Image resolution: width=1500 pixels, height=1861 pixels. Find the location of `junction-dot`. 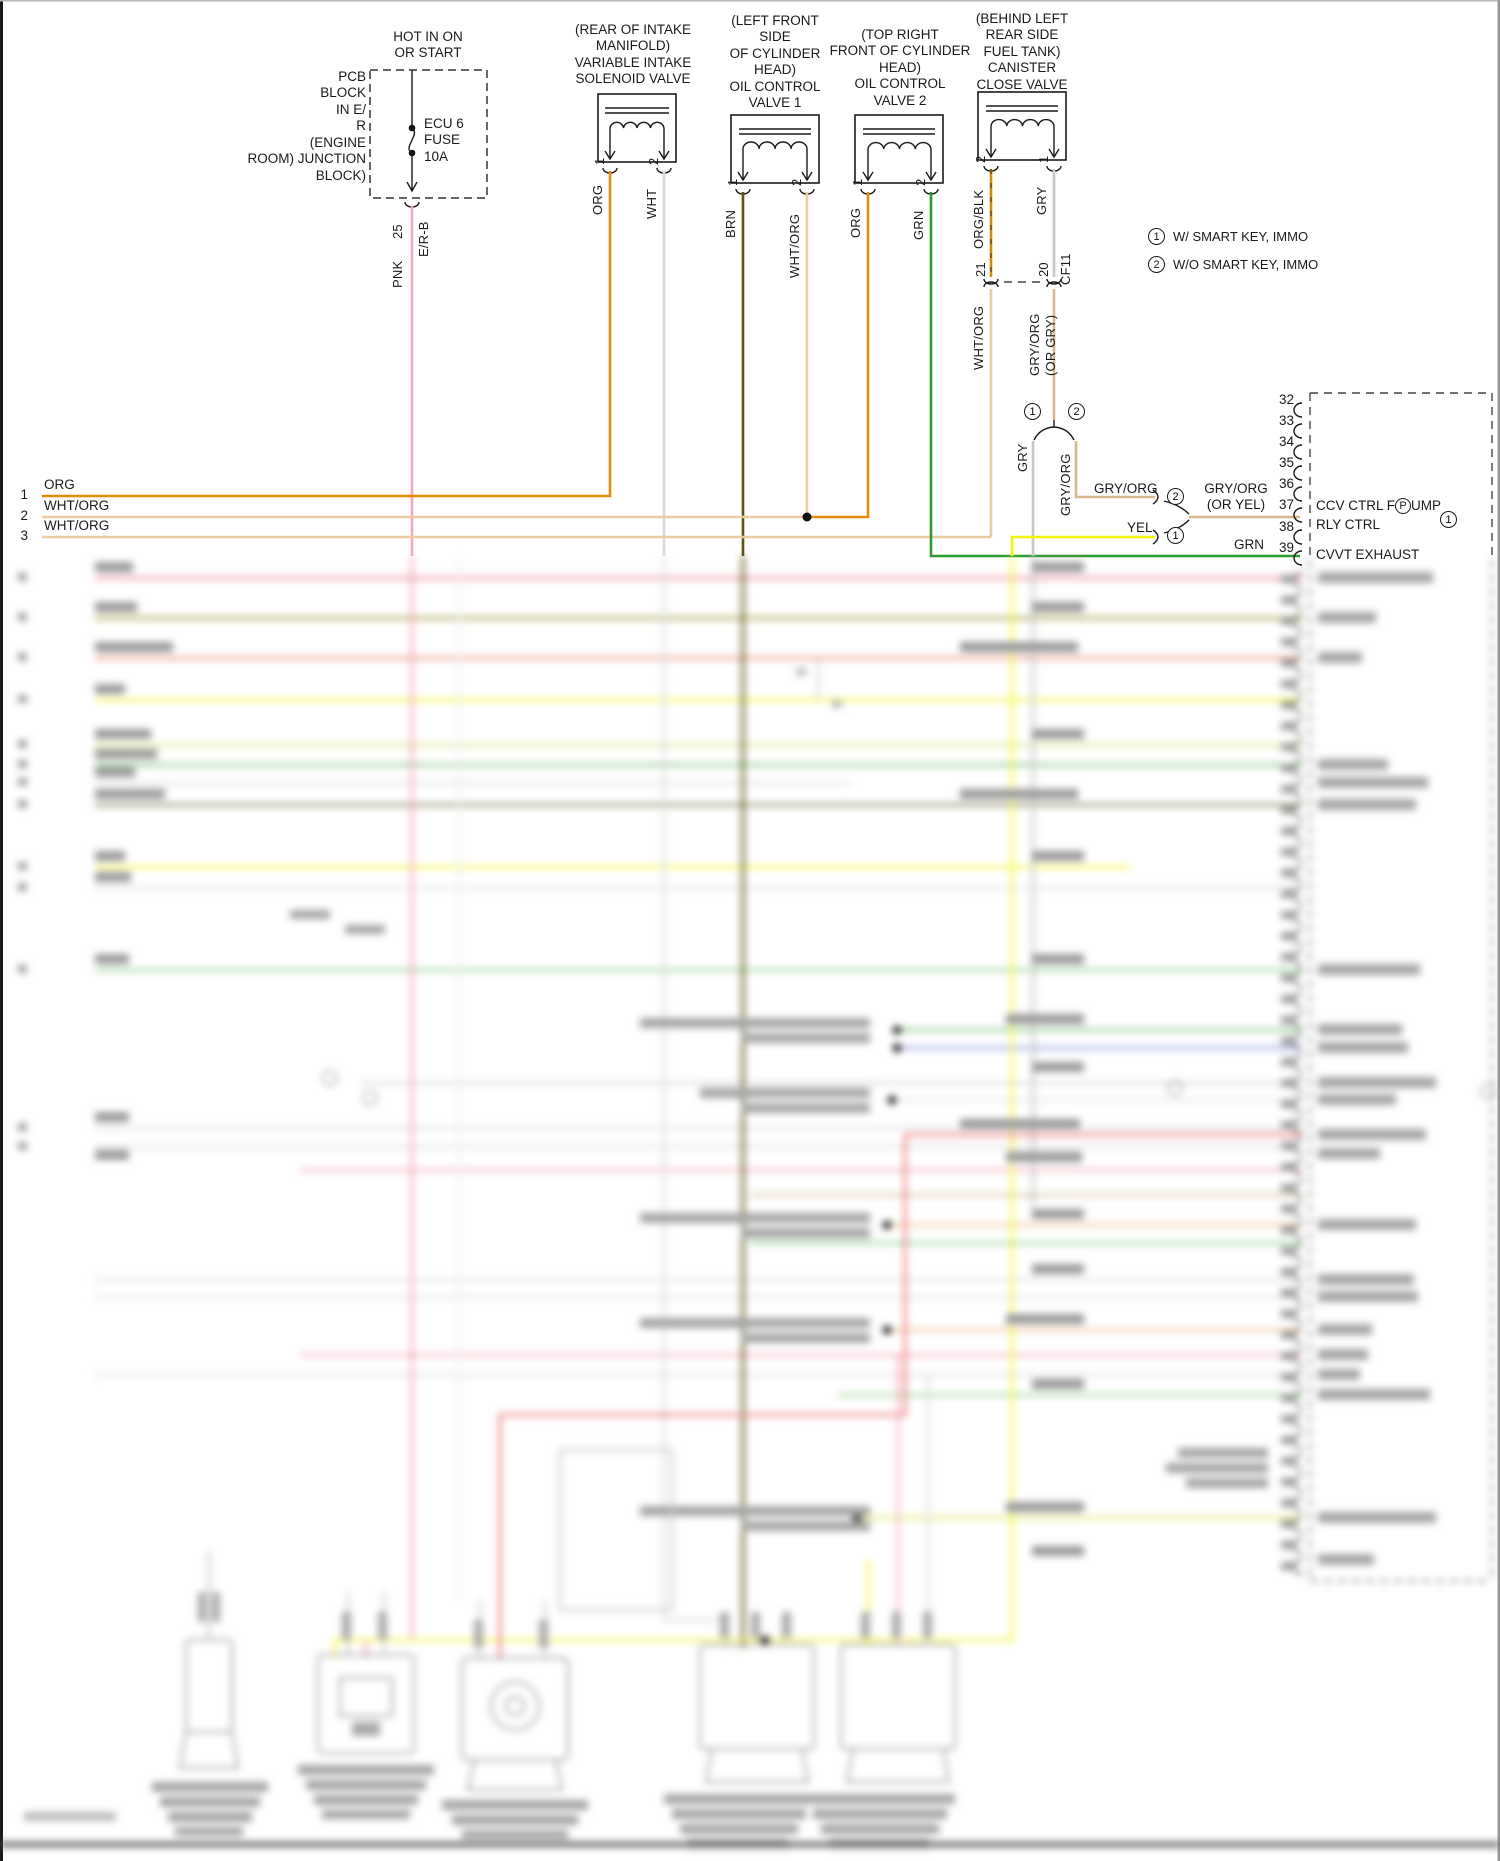

junction-dot is located at coordinates (807, 517).